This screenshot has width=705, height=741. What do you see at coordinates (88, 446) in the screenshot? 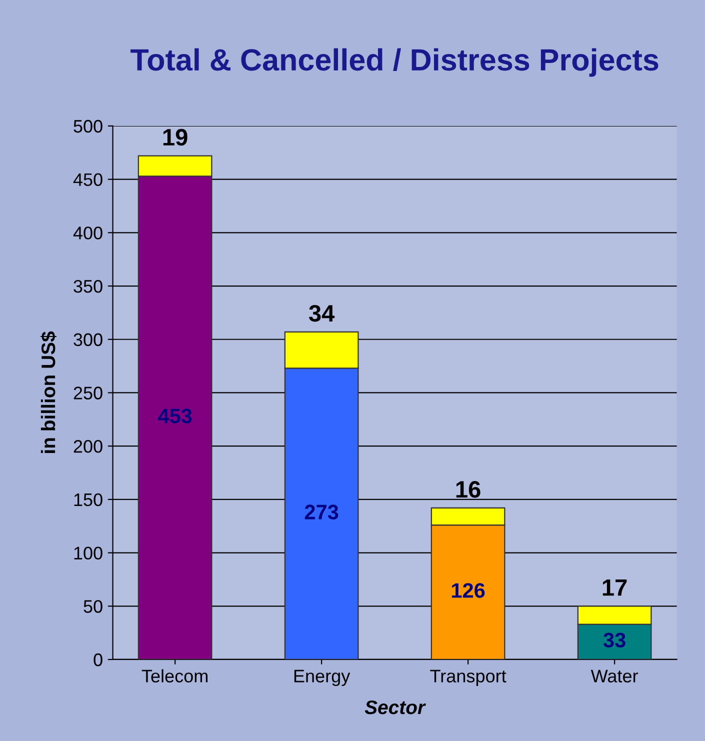
I see `y-tick-label: 200` at bounding box center [88, 446].